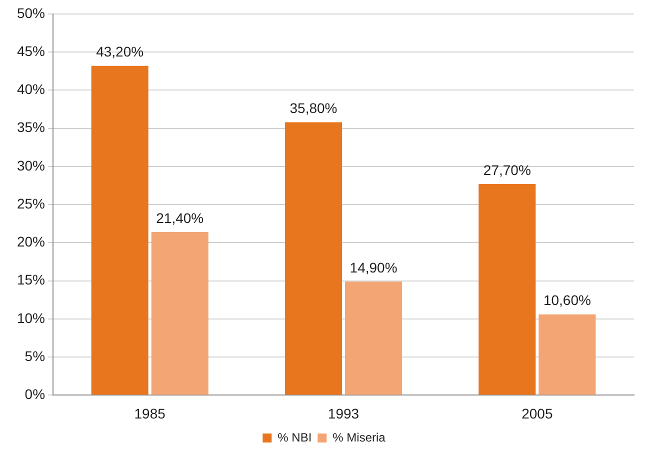 The height and width of the screenshot is (458, 646). What do you see at coordinates (31, 165) in the screenshot?
I see `y-tick-label: 30%` at bounding box center [31, 165].